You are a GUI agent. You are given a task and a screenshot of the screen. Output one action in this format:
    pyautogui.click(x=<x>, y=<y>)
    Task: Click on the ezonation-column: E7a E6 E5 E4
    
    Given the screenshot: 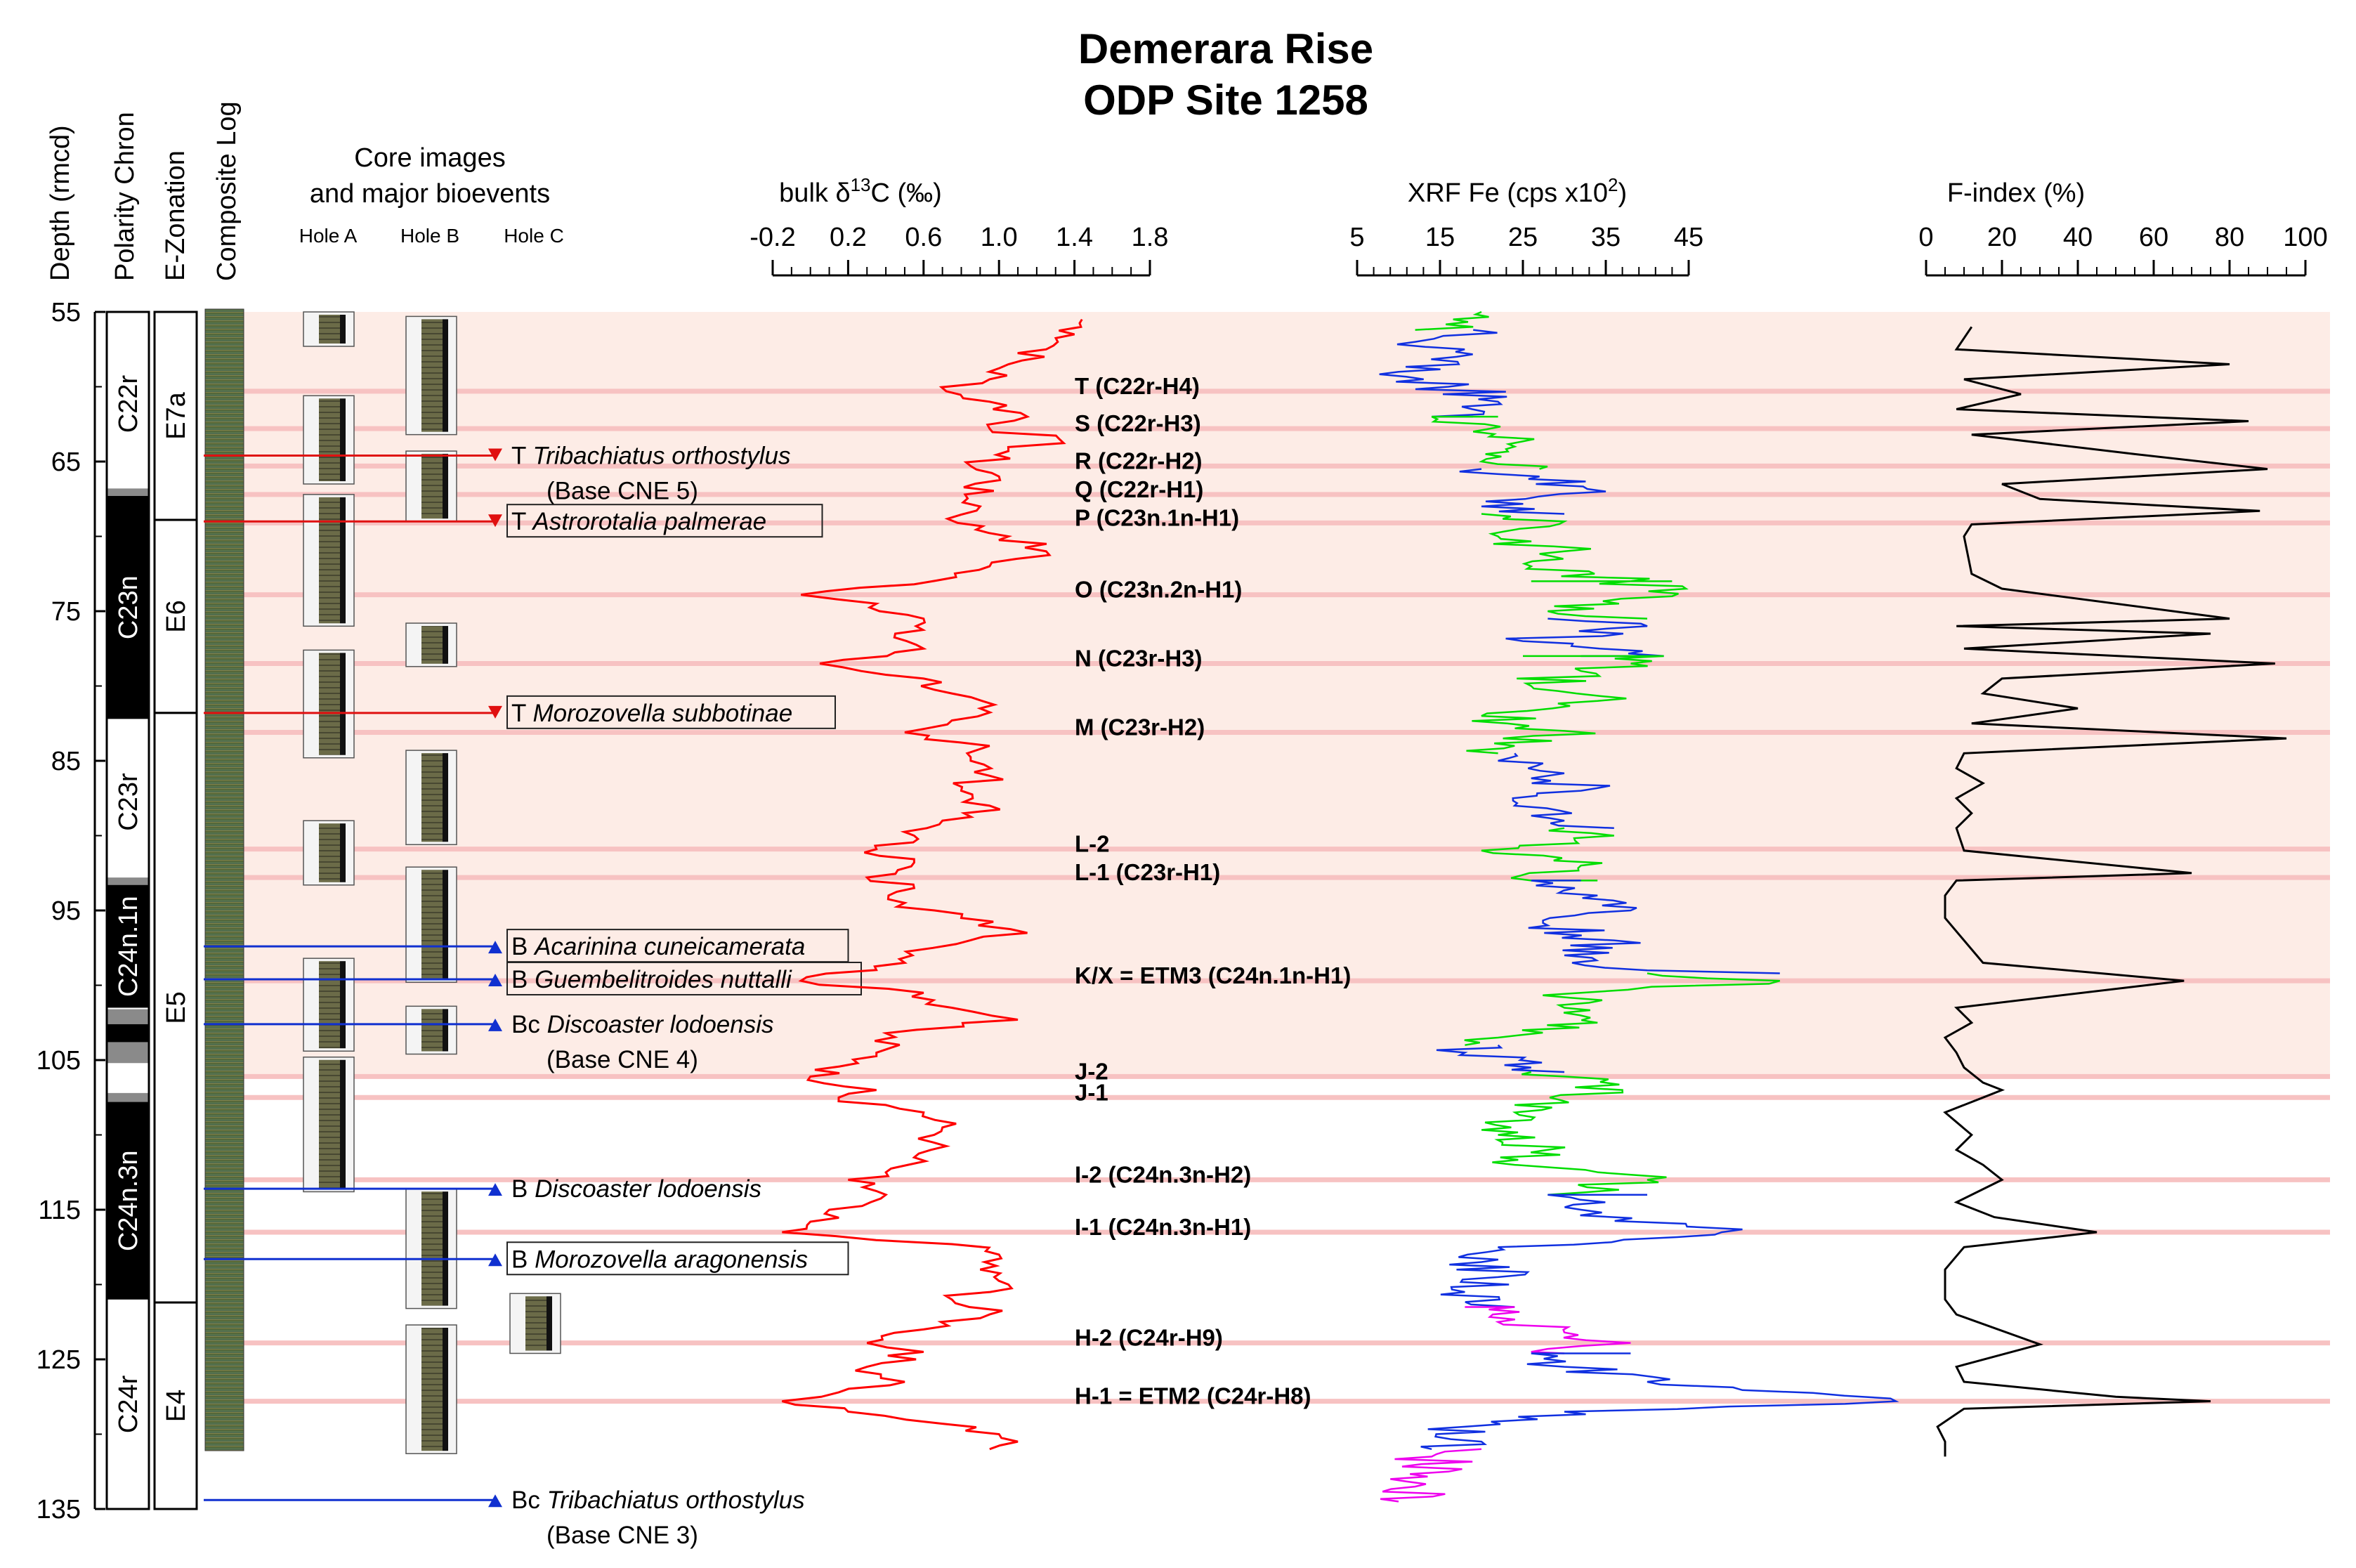 What is the action you would take?
    pyautogui.click(x=175, y=910)
    